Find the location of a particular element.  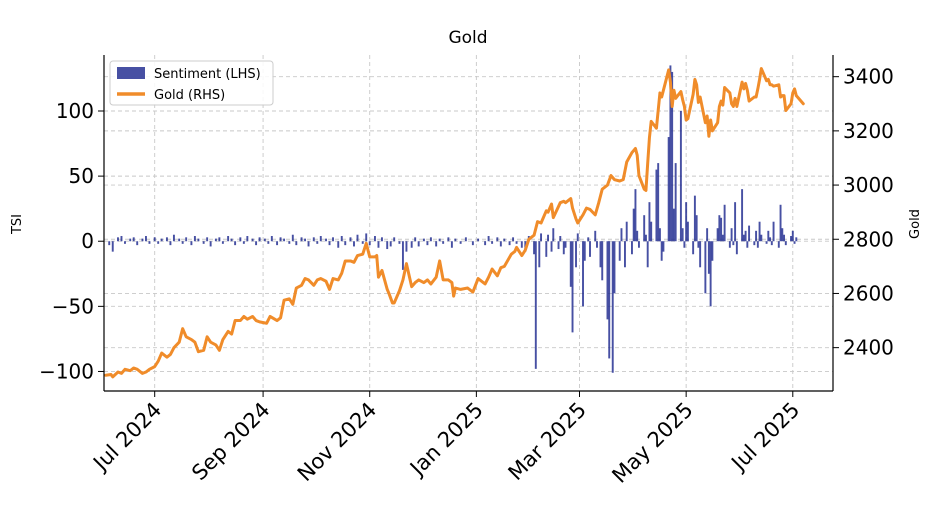

legend-label-gold: Gold (RHS) is located at coordinates (189, 95).